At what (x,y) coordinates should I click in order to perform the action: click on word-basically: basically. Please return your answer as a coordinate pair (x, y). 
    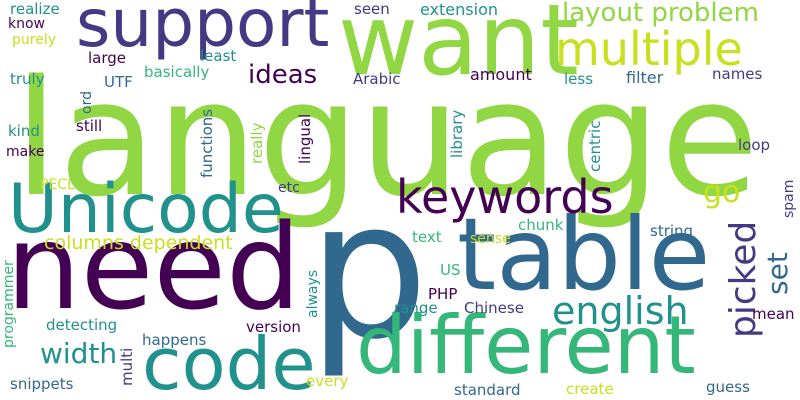
    Looking at the image, I should click on (177, 72).